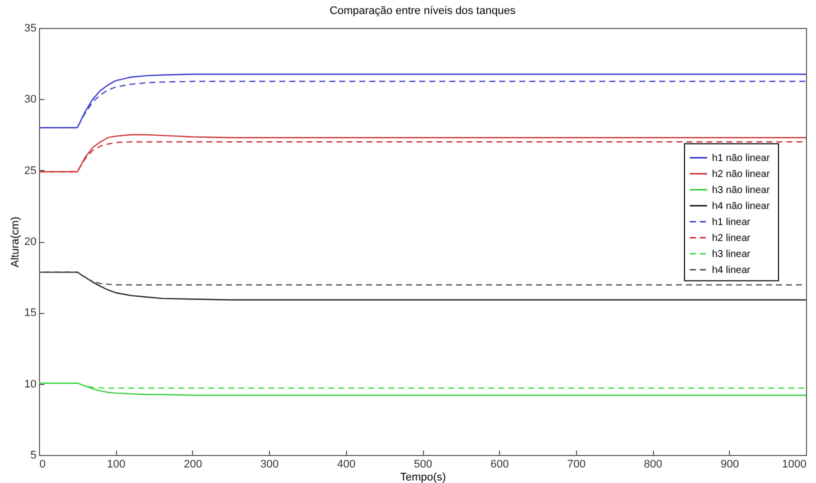  Describe the element at coordinates (346, 464) in the screenshot. I see `x-tick-label: 400` at that location.